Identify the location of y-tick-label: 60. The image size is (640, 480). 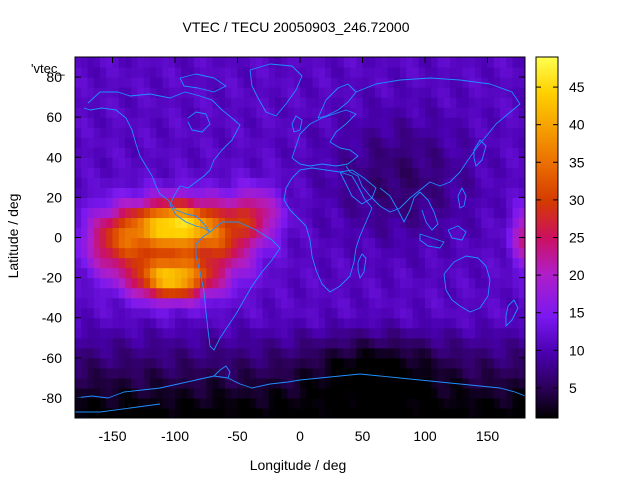
(54, 117).